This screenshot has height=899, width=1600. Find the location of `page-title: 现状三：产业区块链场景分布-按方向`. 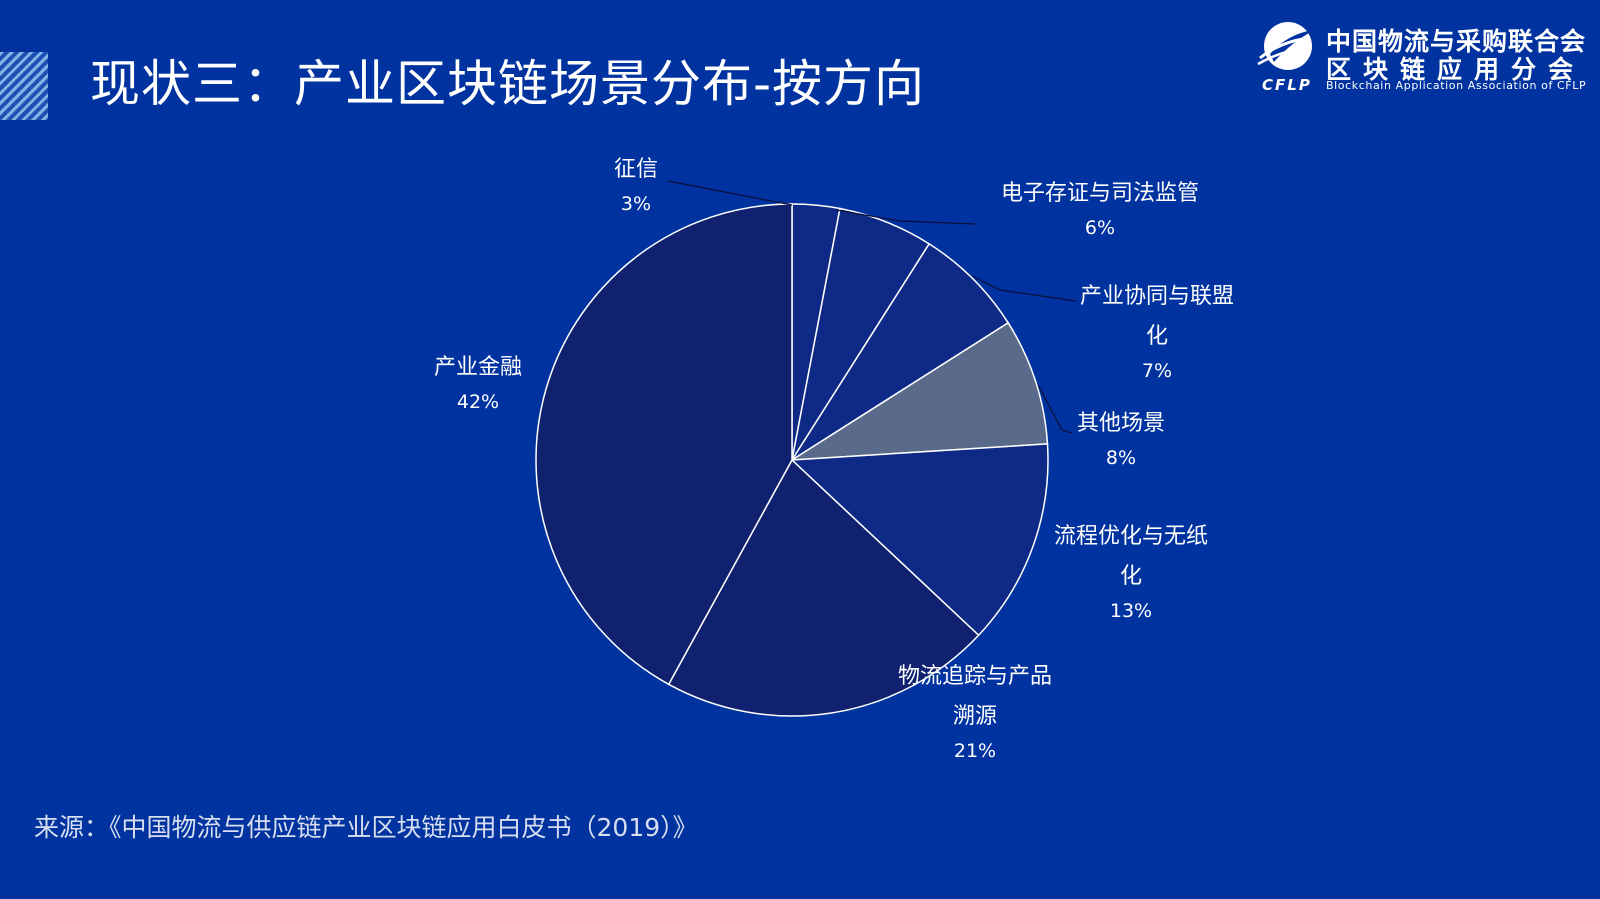

page-title: 现状三：产业区块链场景分布-按方向 is located at coordinates (508, 84).